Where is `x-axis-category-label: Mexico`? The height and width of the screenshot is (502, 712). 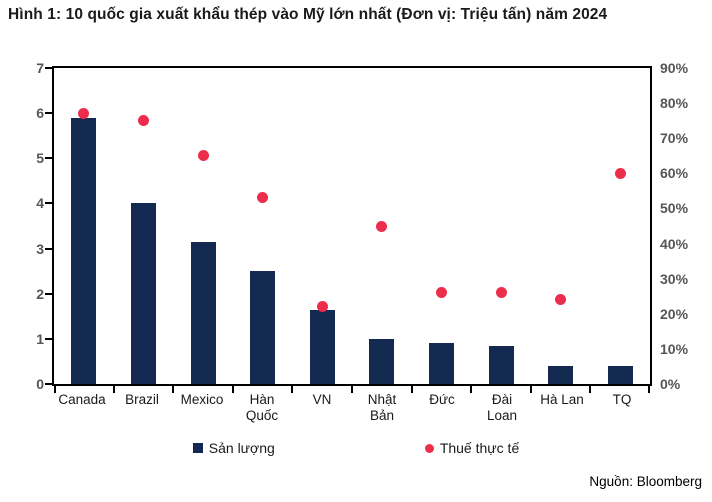
x-axis-category-label: Mexico is located at coordinates (202, 399).